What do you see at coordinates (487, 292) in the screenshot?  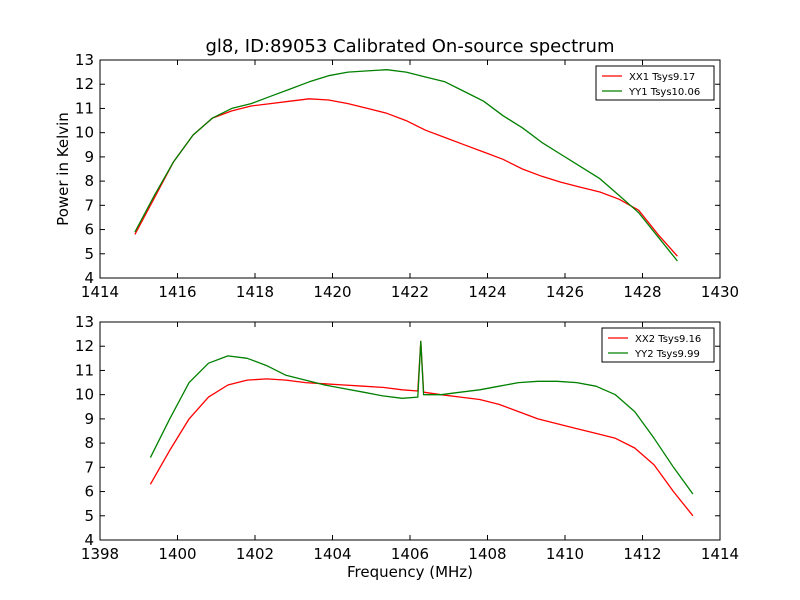 I see `x-tick-label: 1424` at bounding box center [487, 292].